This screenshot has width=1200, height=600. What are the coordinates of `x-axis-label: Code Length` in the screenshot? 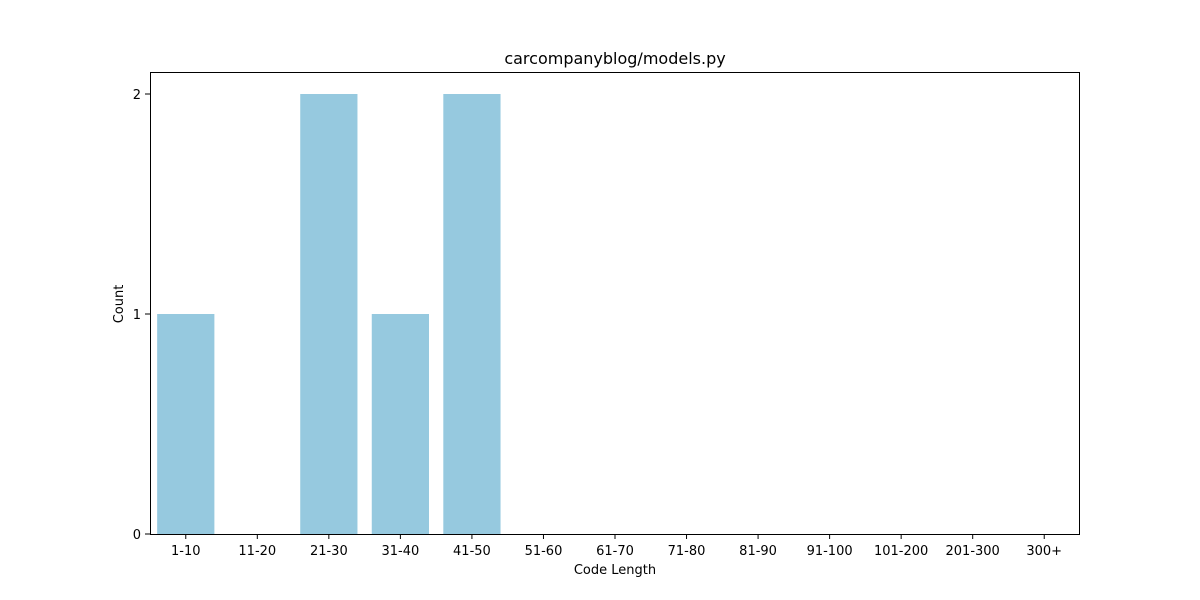 It's located at (615, 570).